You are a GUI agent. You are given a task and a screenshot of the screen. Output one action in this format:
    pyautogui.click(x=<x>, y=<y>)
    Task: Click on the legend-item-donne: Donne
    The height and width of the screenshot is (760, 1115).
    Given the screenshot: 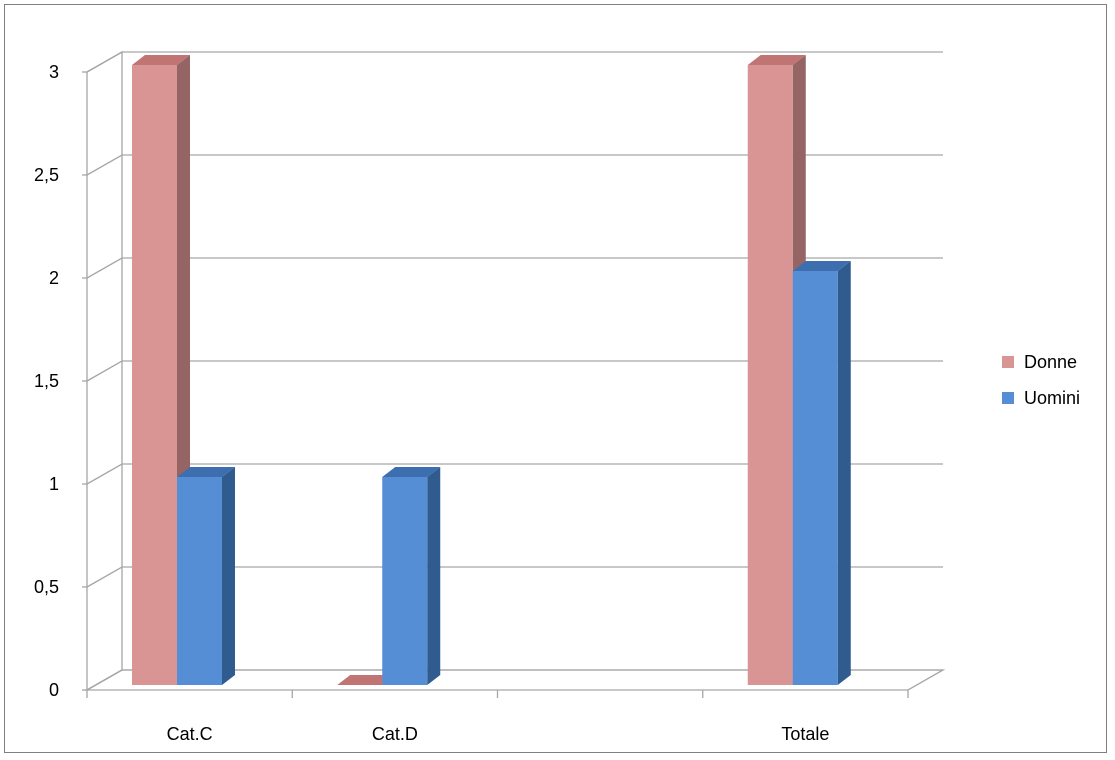 What is the action you would take?
    pyautogui.click(x=1039, y=362)
    